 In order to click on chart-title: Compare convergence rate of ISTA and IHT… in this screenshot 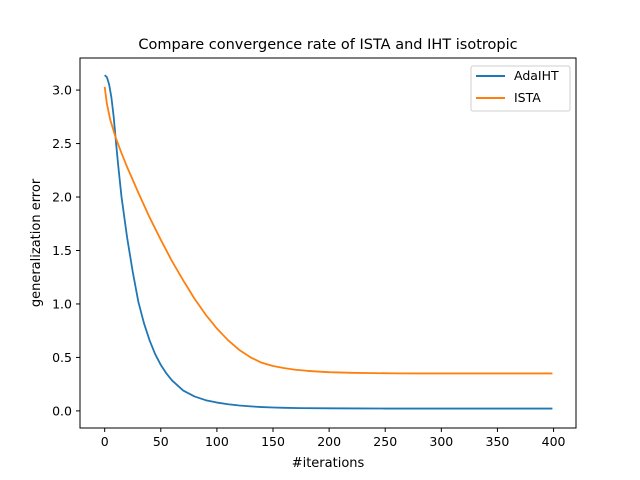, I will do `click(327, 45)`.